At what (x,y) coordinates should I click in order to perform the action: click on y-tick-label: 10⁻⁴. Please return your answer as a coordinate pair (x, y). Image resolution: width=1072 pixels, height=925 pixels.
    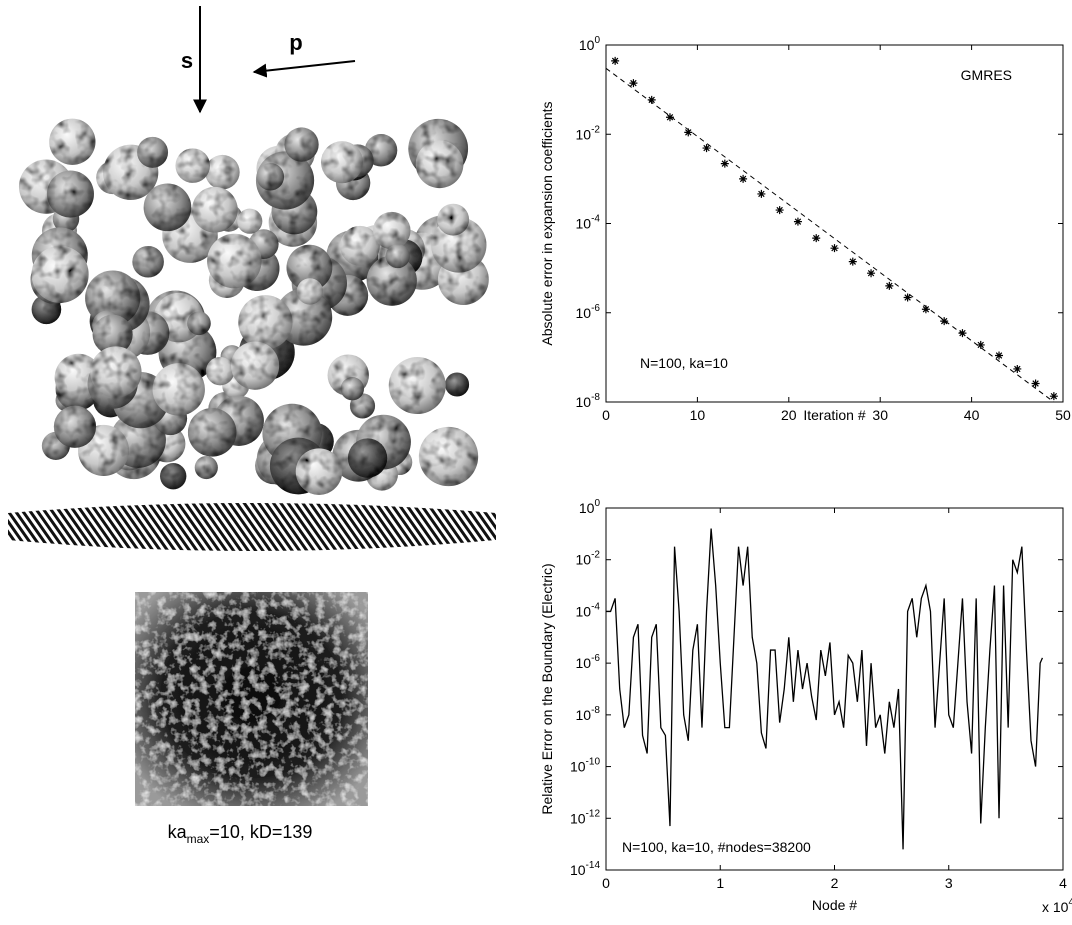
    Looking at the image, I should click on (588, 223).